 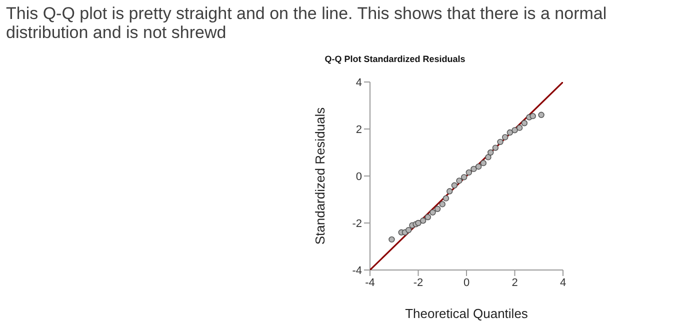 What do you see at coordinates (395, 59) in the screenshot?
I see `chart-title: Q-Q Plot Standardized Residuals` at bounding box center [395, 59].